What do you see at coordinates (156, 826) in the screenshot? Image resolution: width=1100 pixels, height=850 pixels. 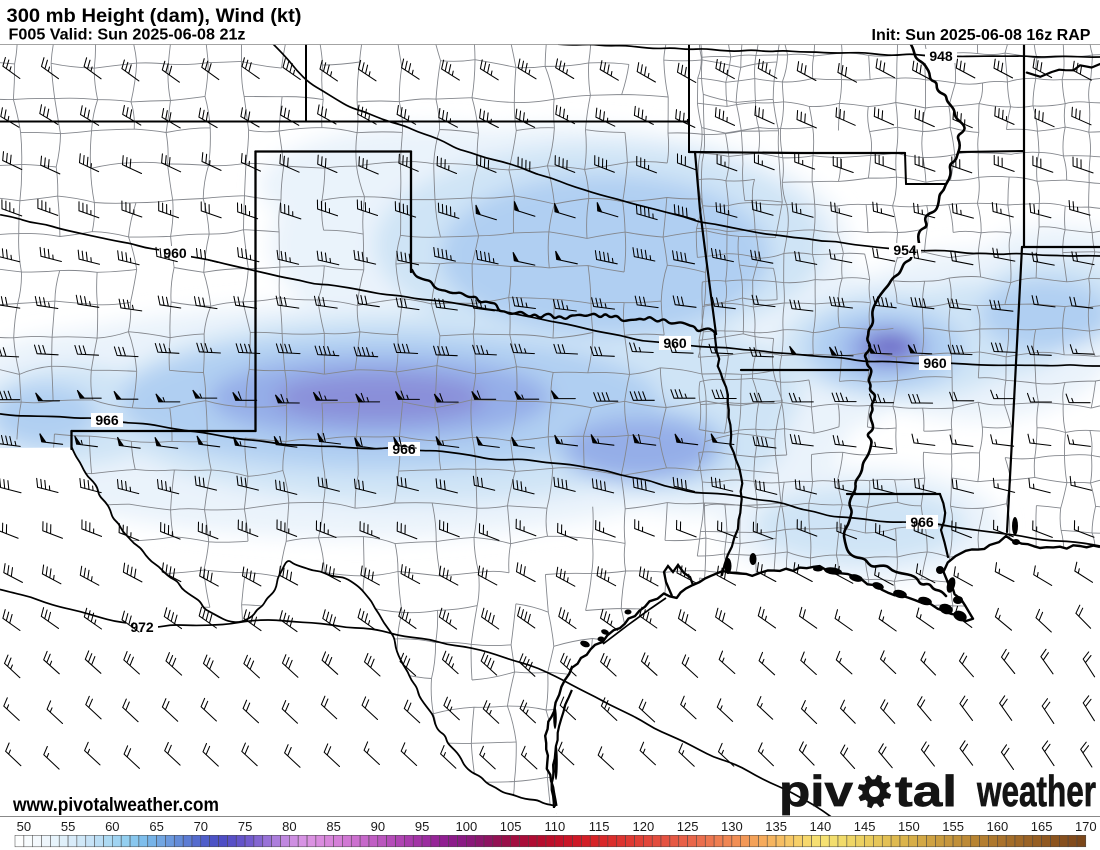 I see `svg-text: 65` at bounding box center [156, 826].